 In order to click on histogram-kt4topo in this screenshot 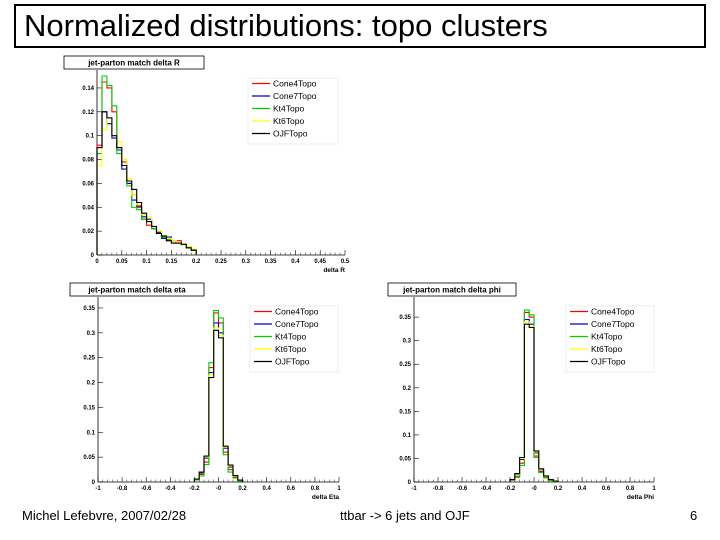, I will do `click(218, 395)`.